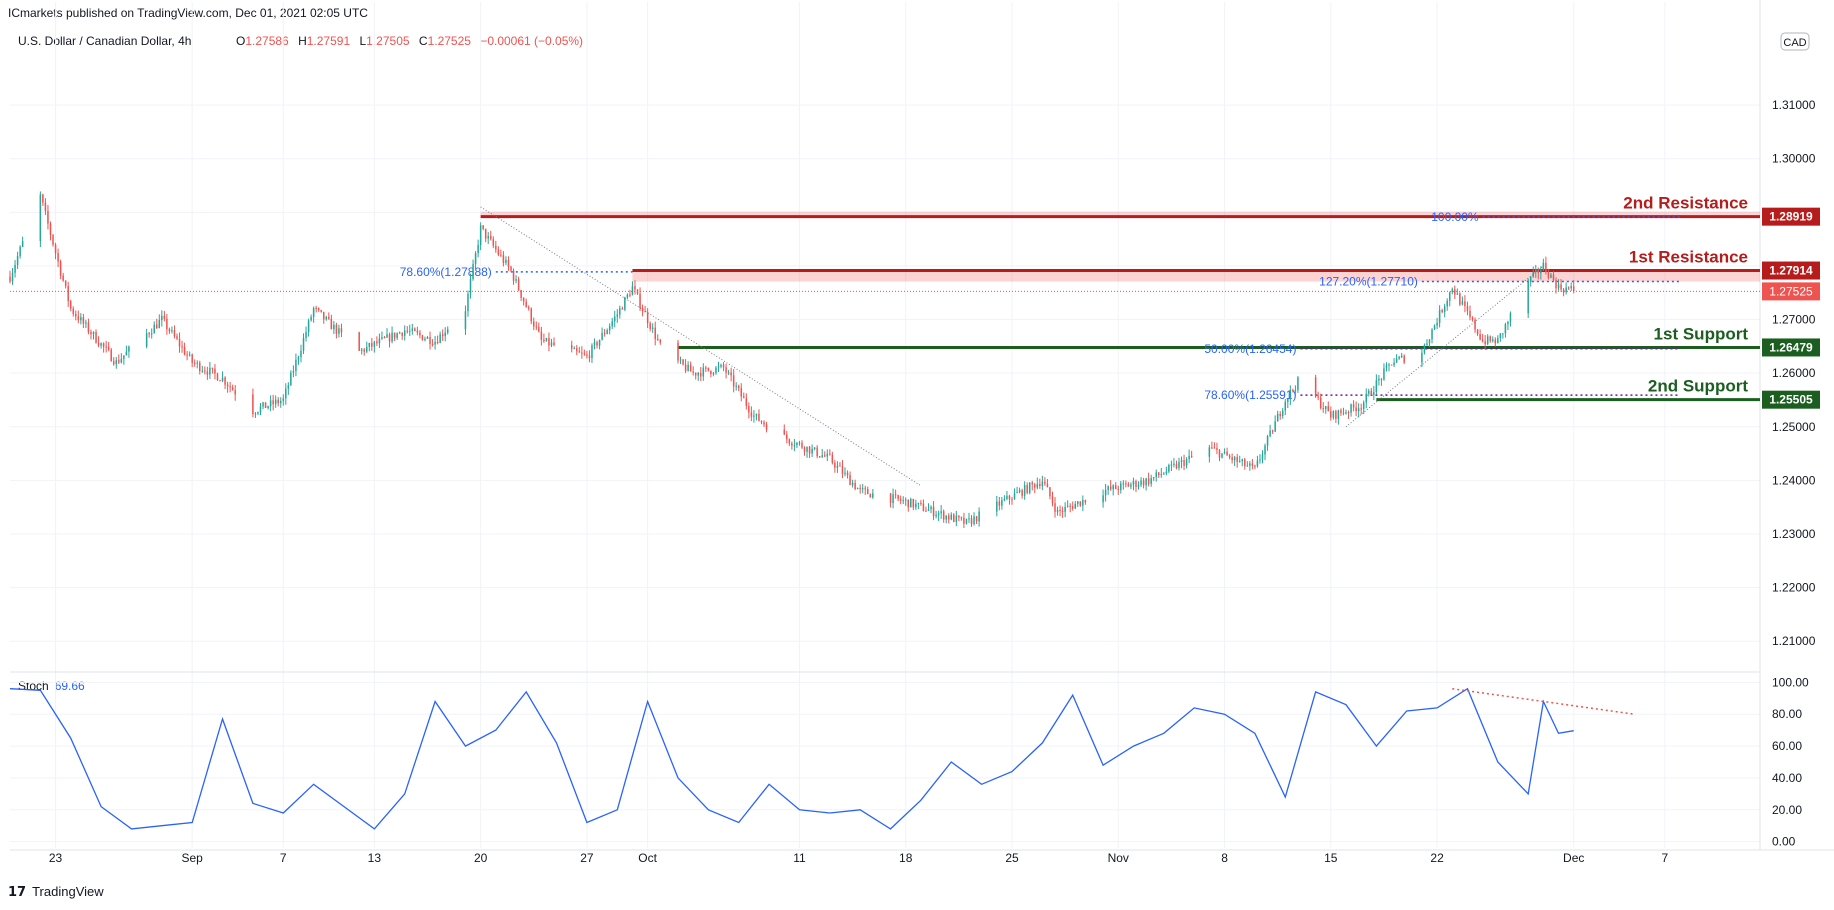  What do you see at coordinates (105, 41) in the screenshot?
I see `symbol-title: U.S. Dollar / Canadian Dollar, 4h` at bounding box center [105, 41].